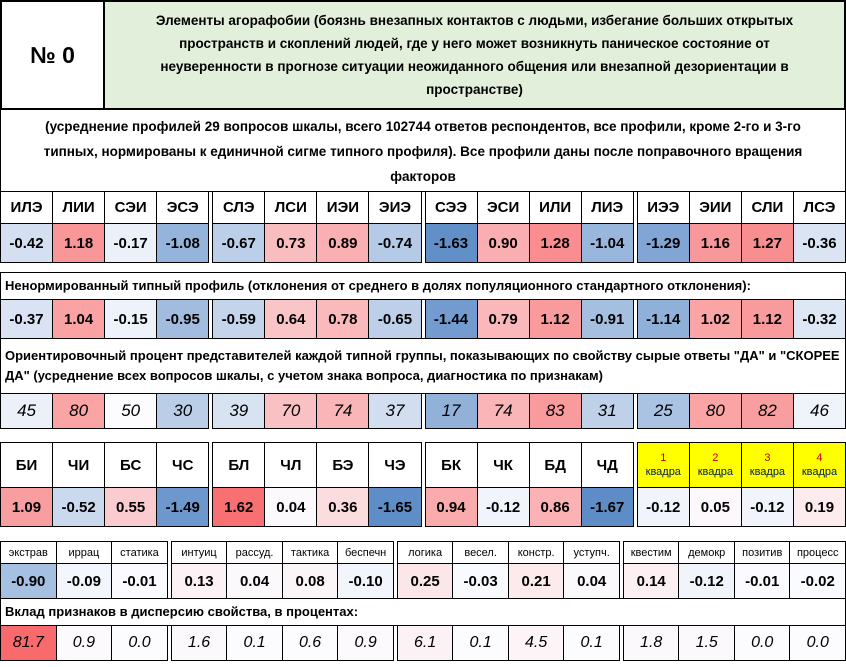  Describe the element at coordinates (139, 552) in the screenshot. I see `trait-name-cell: статика` at that location.